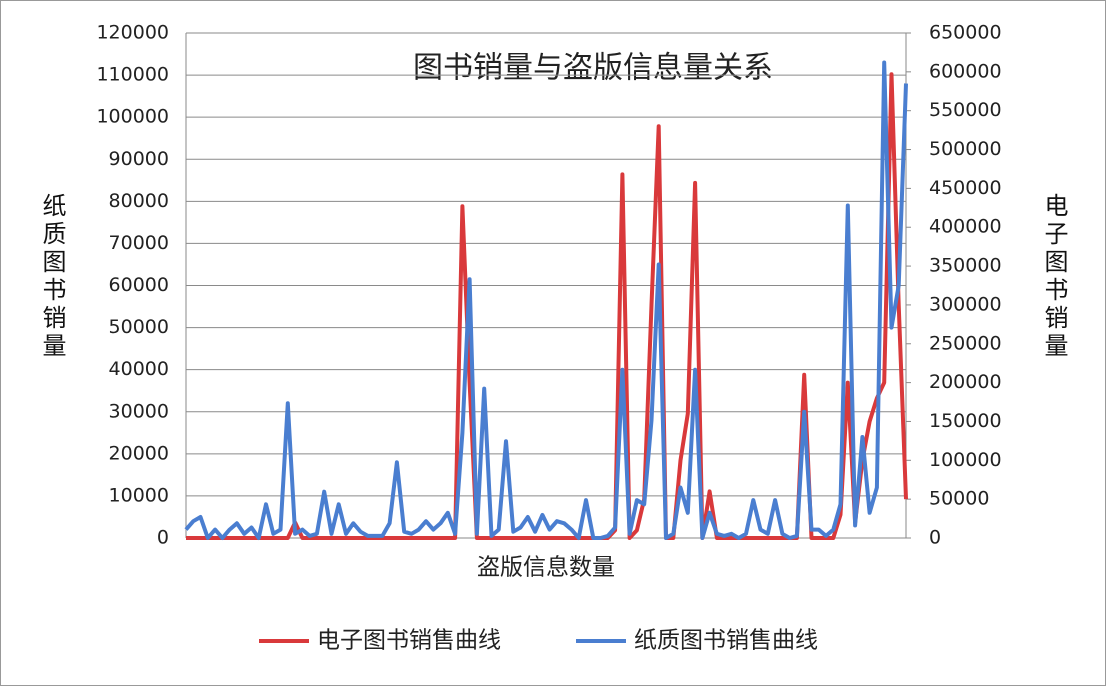 This screenshot has width=1106, height=686. What do you see at coordinates (52, 277) in the screenshot?
I see `y-axis-label: 纸质图书销量` at bounding box center [52, 277].